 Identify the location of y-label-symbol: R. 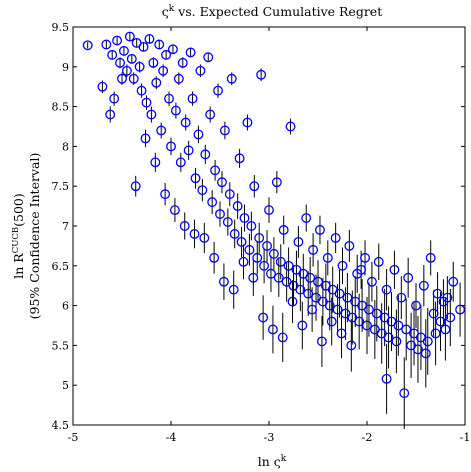
(18, 258).